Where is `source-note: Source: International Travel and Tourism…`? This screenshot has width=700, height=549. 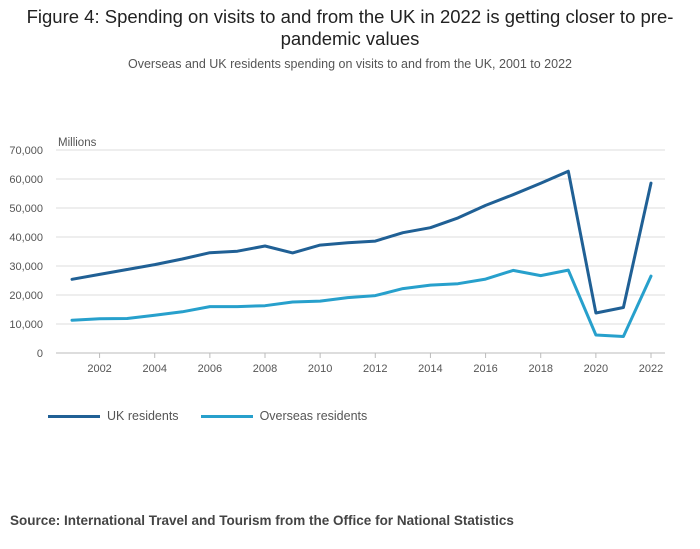 source-note: Source: International Travel and Tourism… is located at coordinates (262, 520).